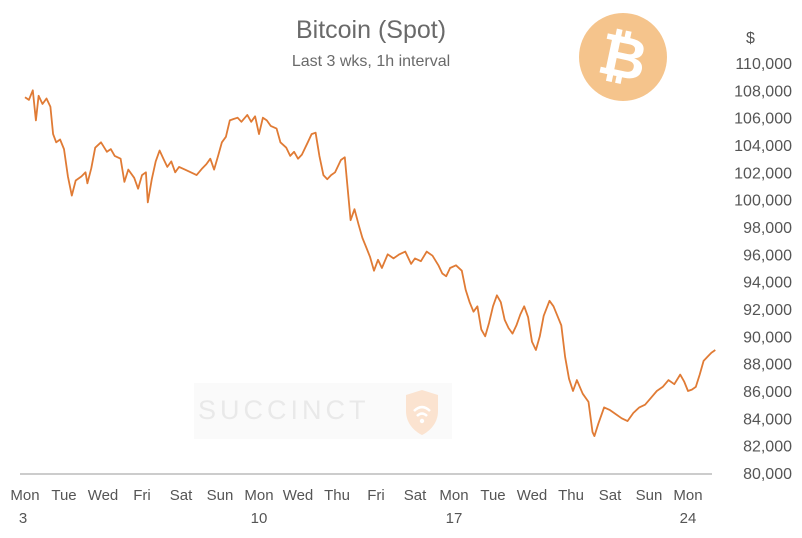 The width and height of the screenshot is (802, 538). Describe the element at coordinates (763, 146) in the screenshot. I see `y-tick-label: 104,000` at that location.